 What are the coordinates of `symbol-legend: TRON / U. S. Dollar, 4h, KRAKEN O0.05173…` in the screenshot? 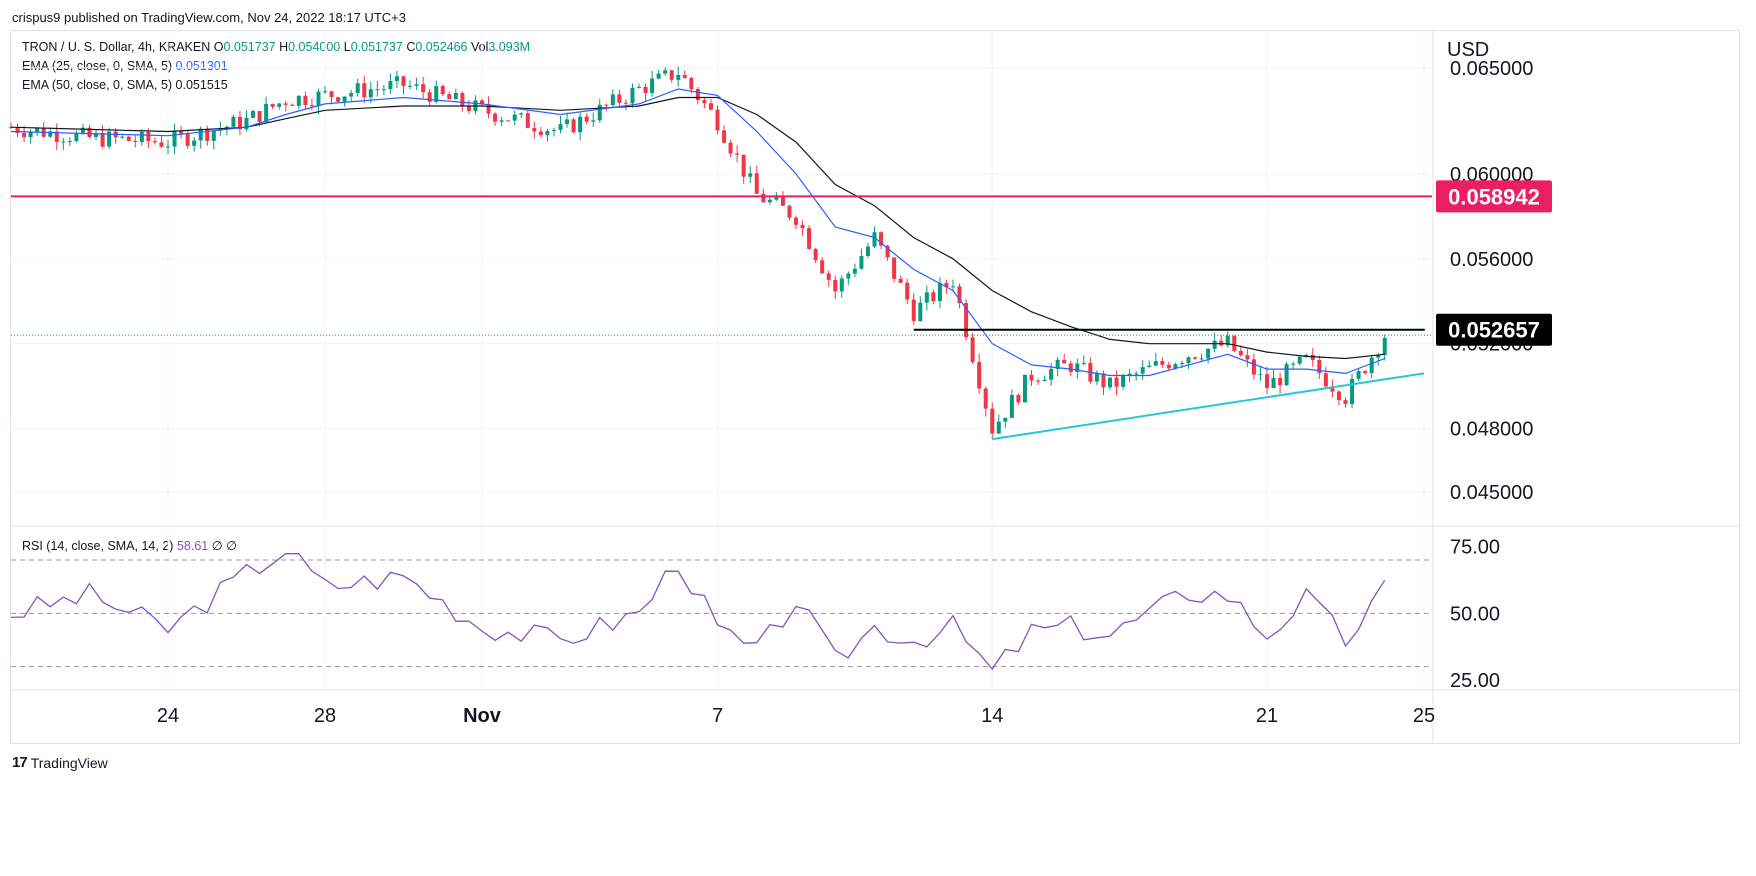 It's located at (276, 47).